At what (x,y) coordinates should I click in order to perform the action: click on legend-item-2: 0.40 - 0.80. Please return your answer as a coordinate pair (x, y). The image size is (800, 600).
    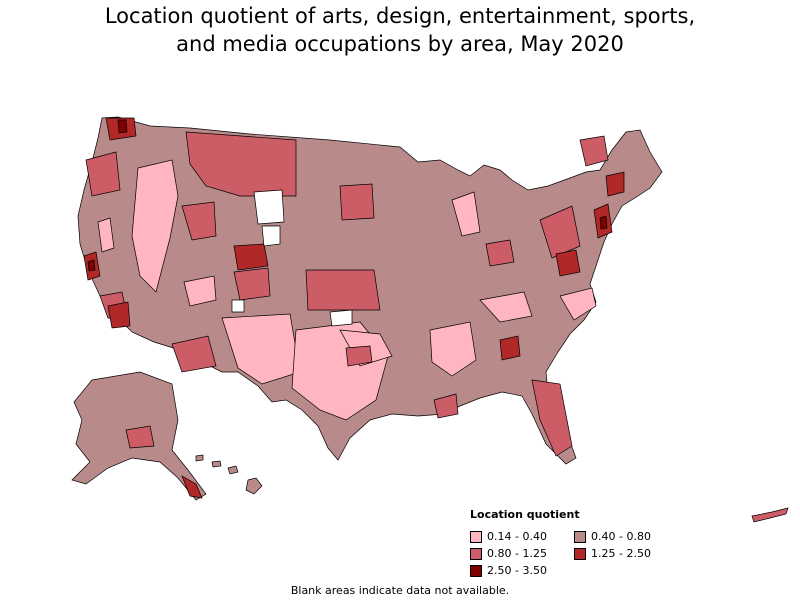
    Looking at the image, I should click on (624, 536).